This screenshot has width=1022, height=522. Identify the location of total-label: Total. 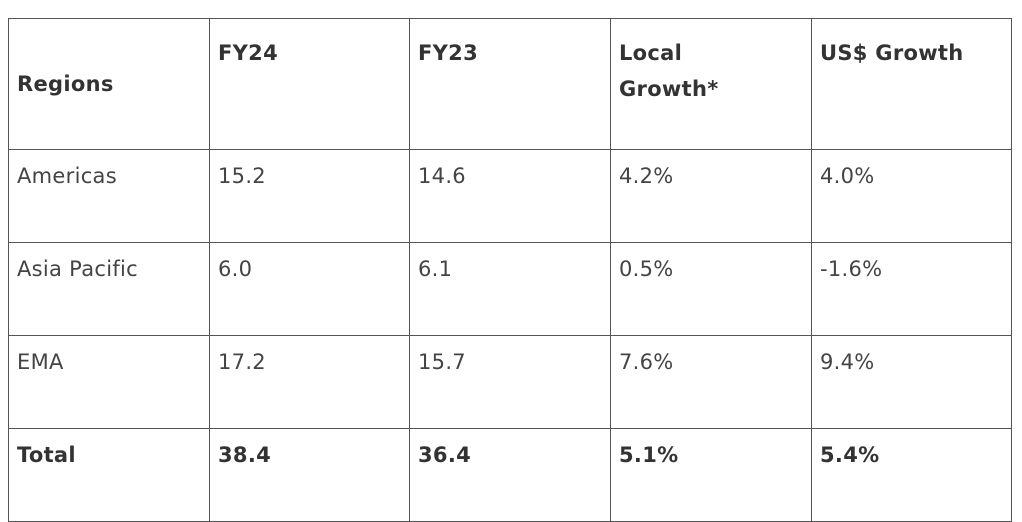
(109, 475).